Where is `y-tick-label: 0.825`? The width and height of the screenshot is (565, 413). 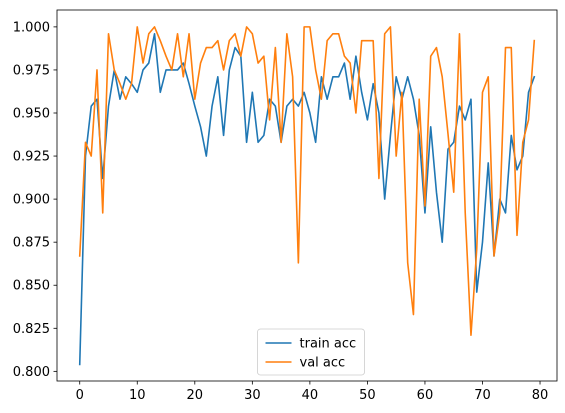 y-tick-label: 0.825 is located at coordinates (31, 329).